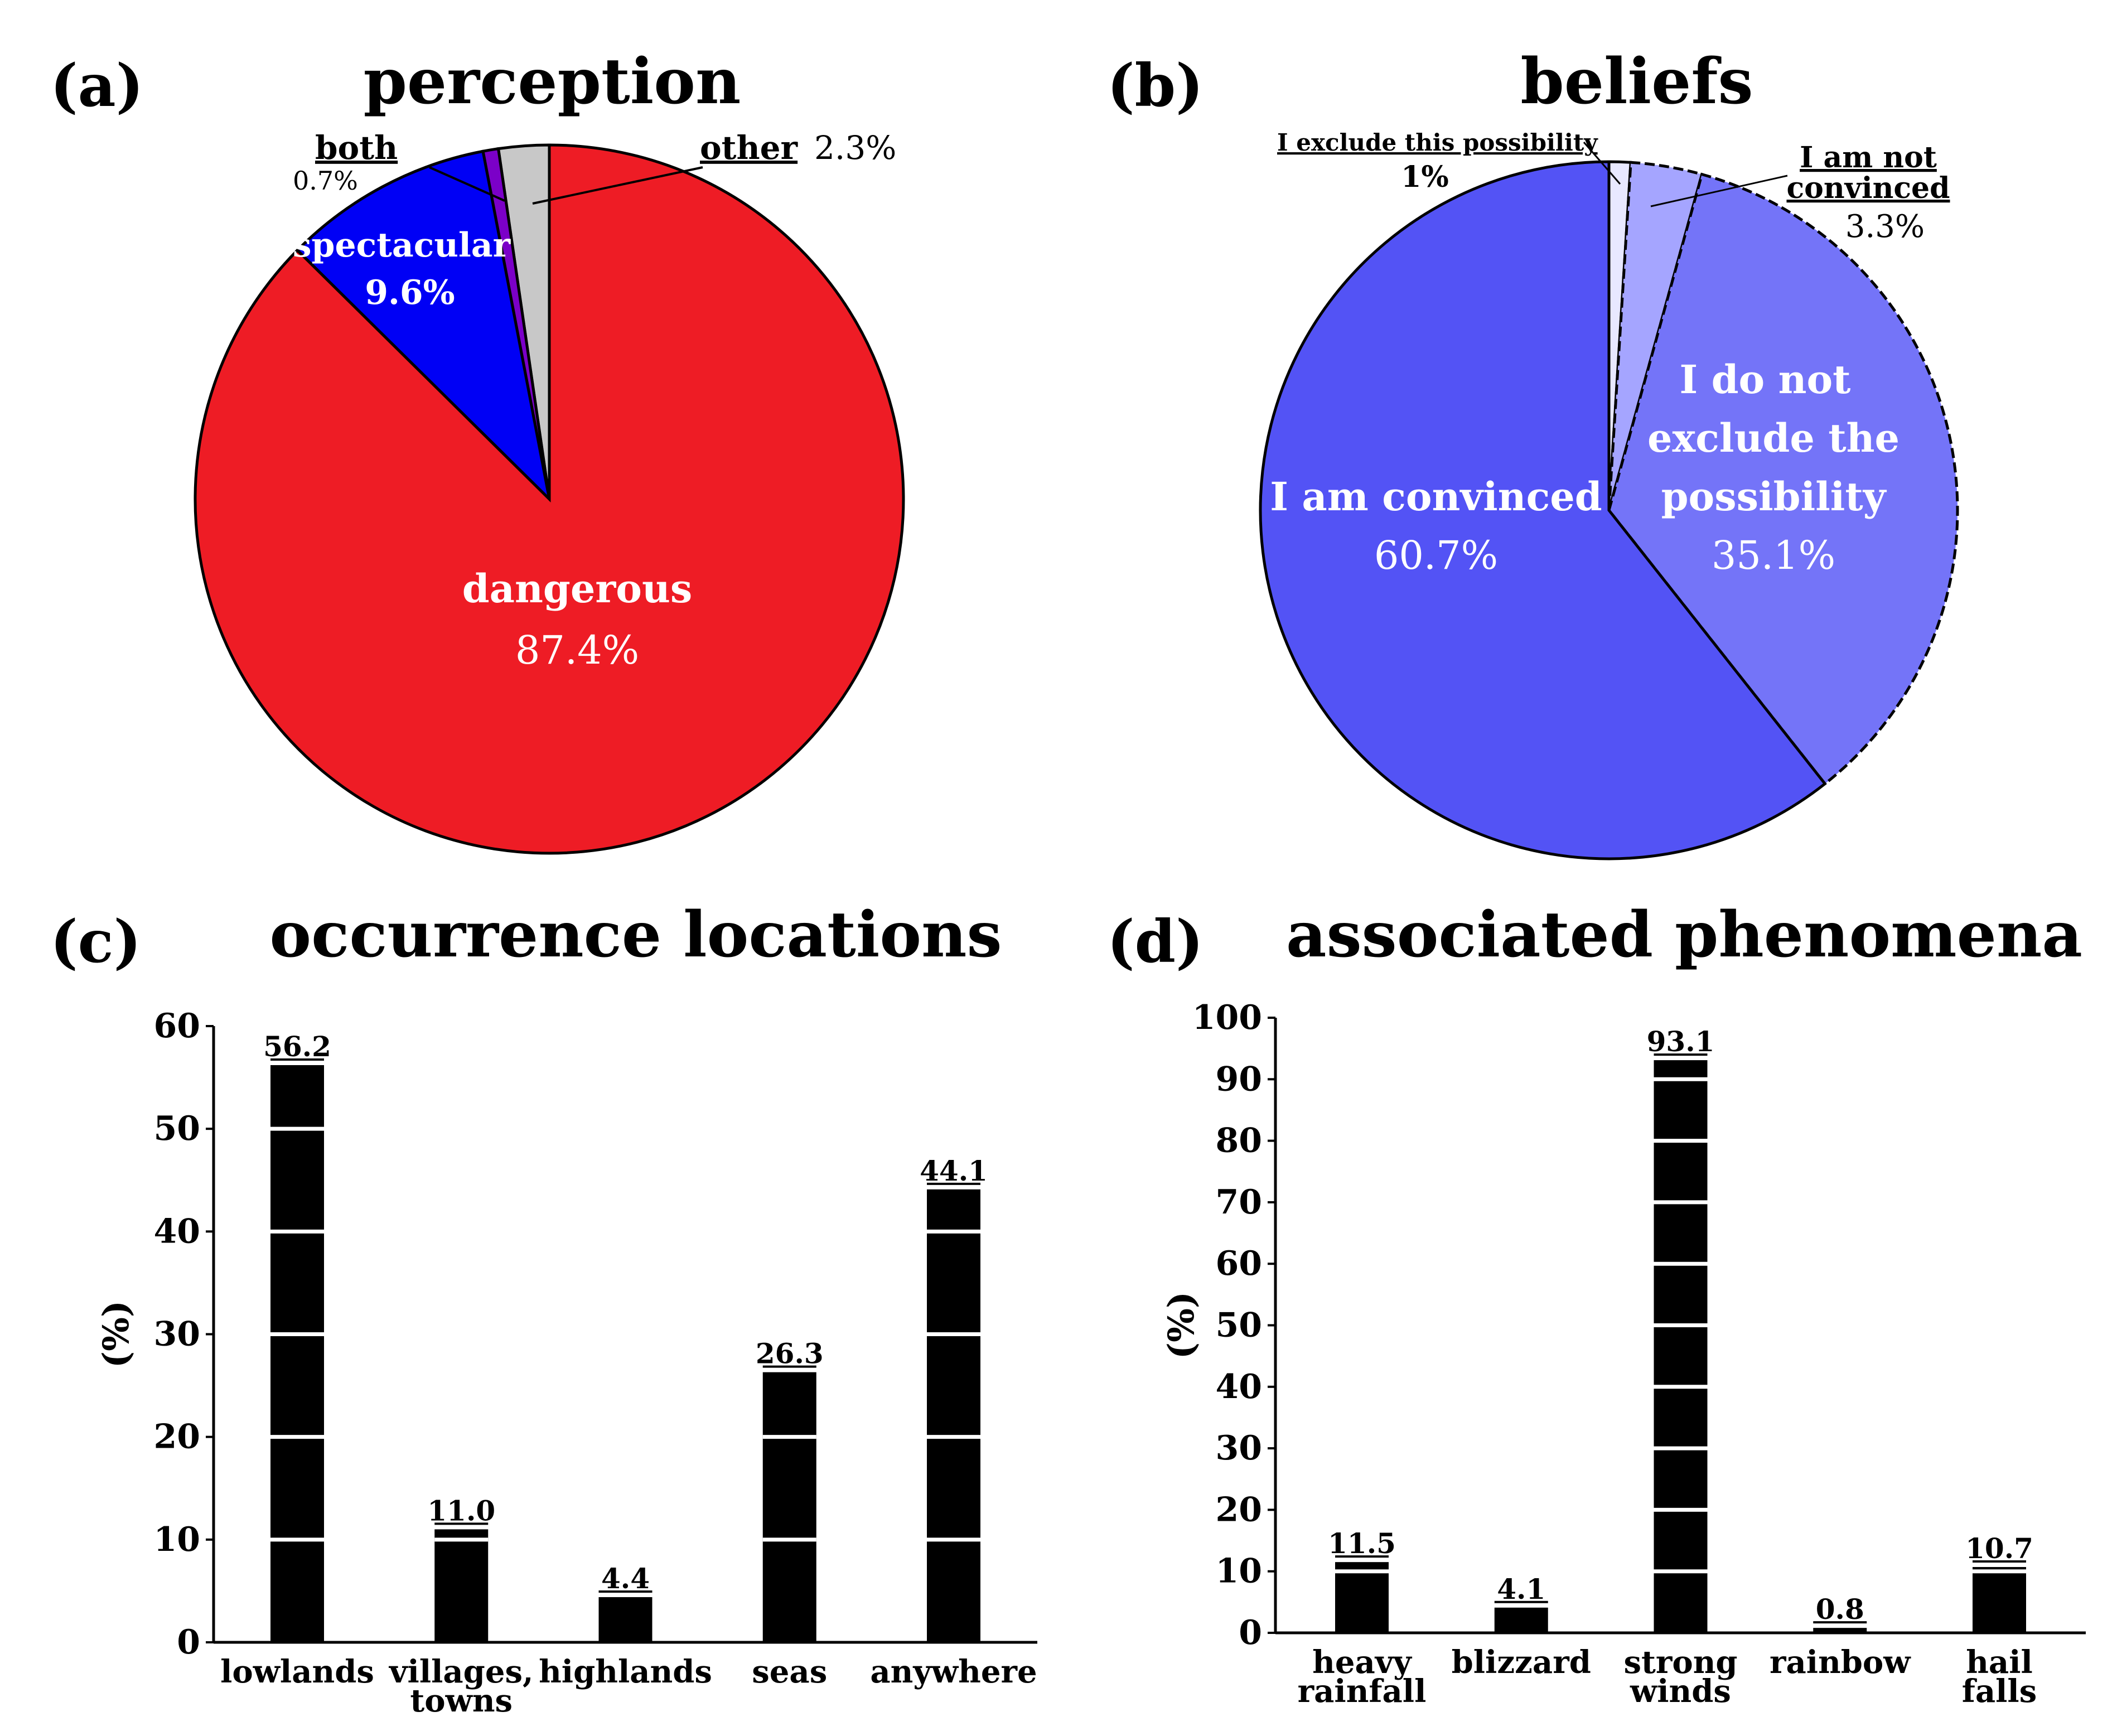 This screenshot has width=2117, height=1736. Describe the element at coordinates (953, 1416) in the screenshot. I see `bar-anywhere` at that location.